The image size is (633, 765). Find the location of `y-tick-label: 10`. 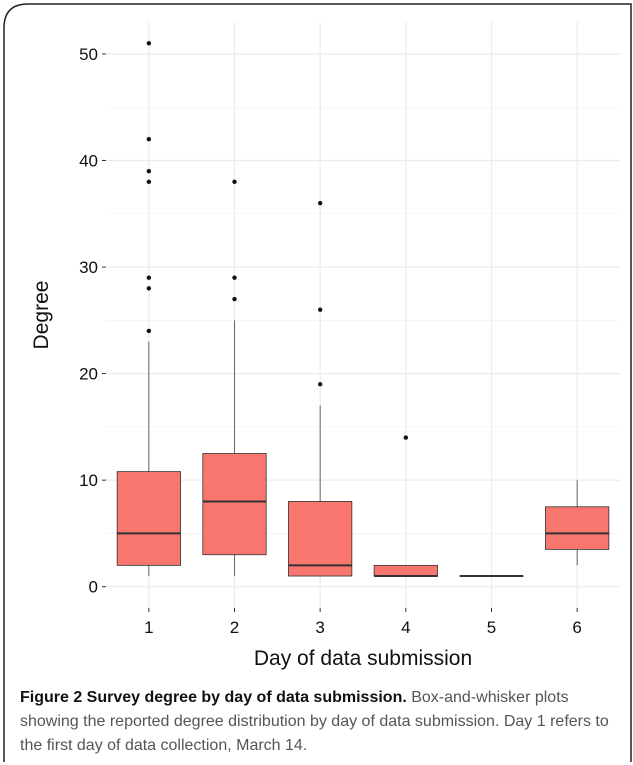

y-tick-label: 10 is located at coordinates (88, 480).